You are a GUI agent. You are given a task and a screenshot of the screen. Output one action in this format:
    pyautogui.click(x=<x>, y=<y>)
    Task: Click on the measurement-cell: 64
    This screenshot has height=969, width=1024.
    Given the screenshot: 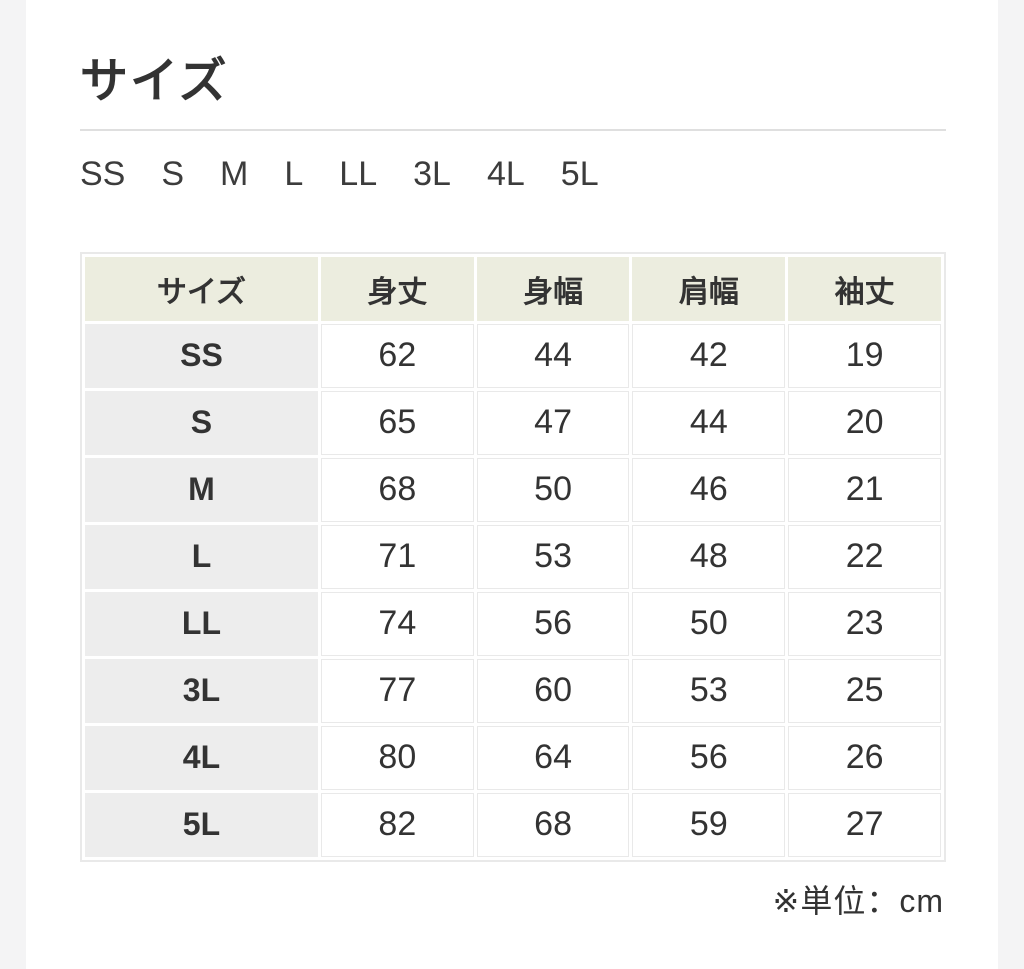 What is the action you would take?
    pyautogui.click(x=553, y=757)
    